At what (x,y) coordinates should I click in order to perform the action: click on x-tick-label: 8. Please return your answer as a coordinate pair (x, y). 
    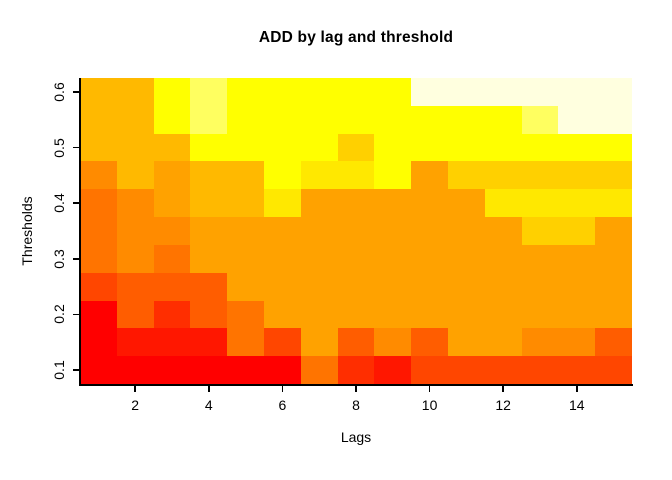
    Looking at the image, I should click on (356, 405).